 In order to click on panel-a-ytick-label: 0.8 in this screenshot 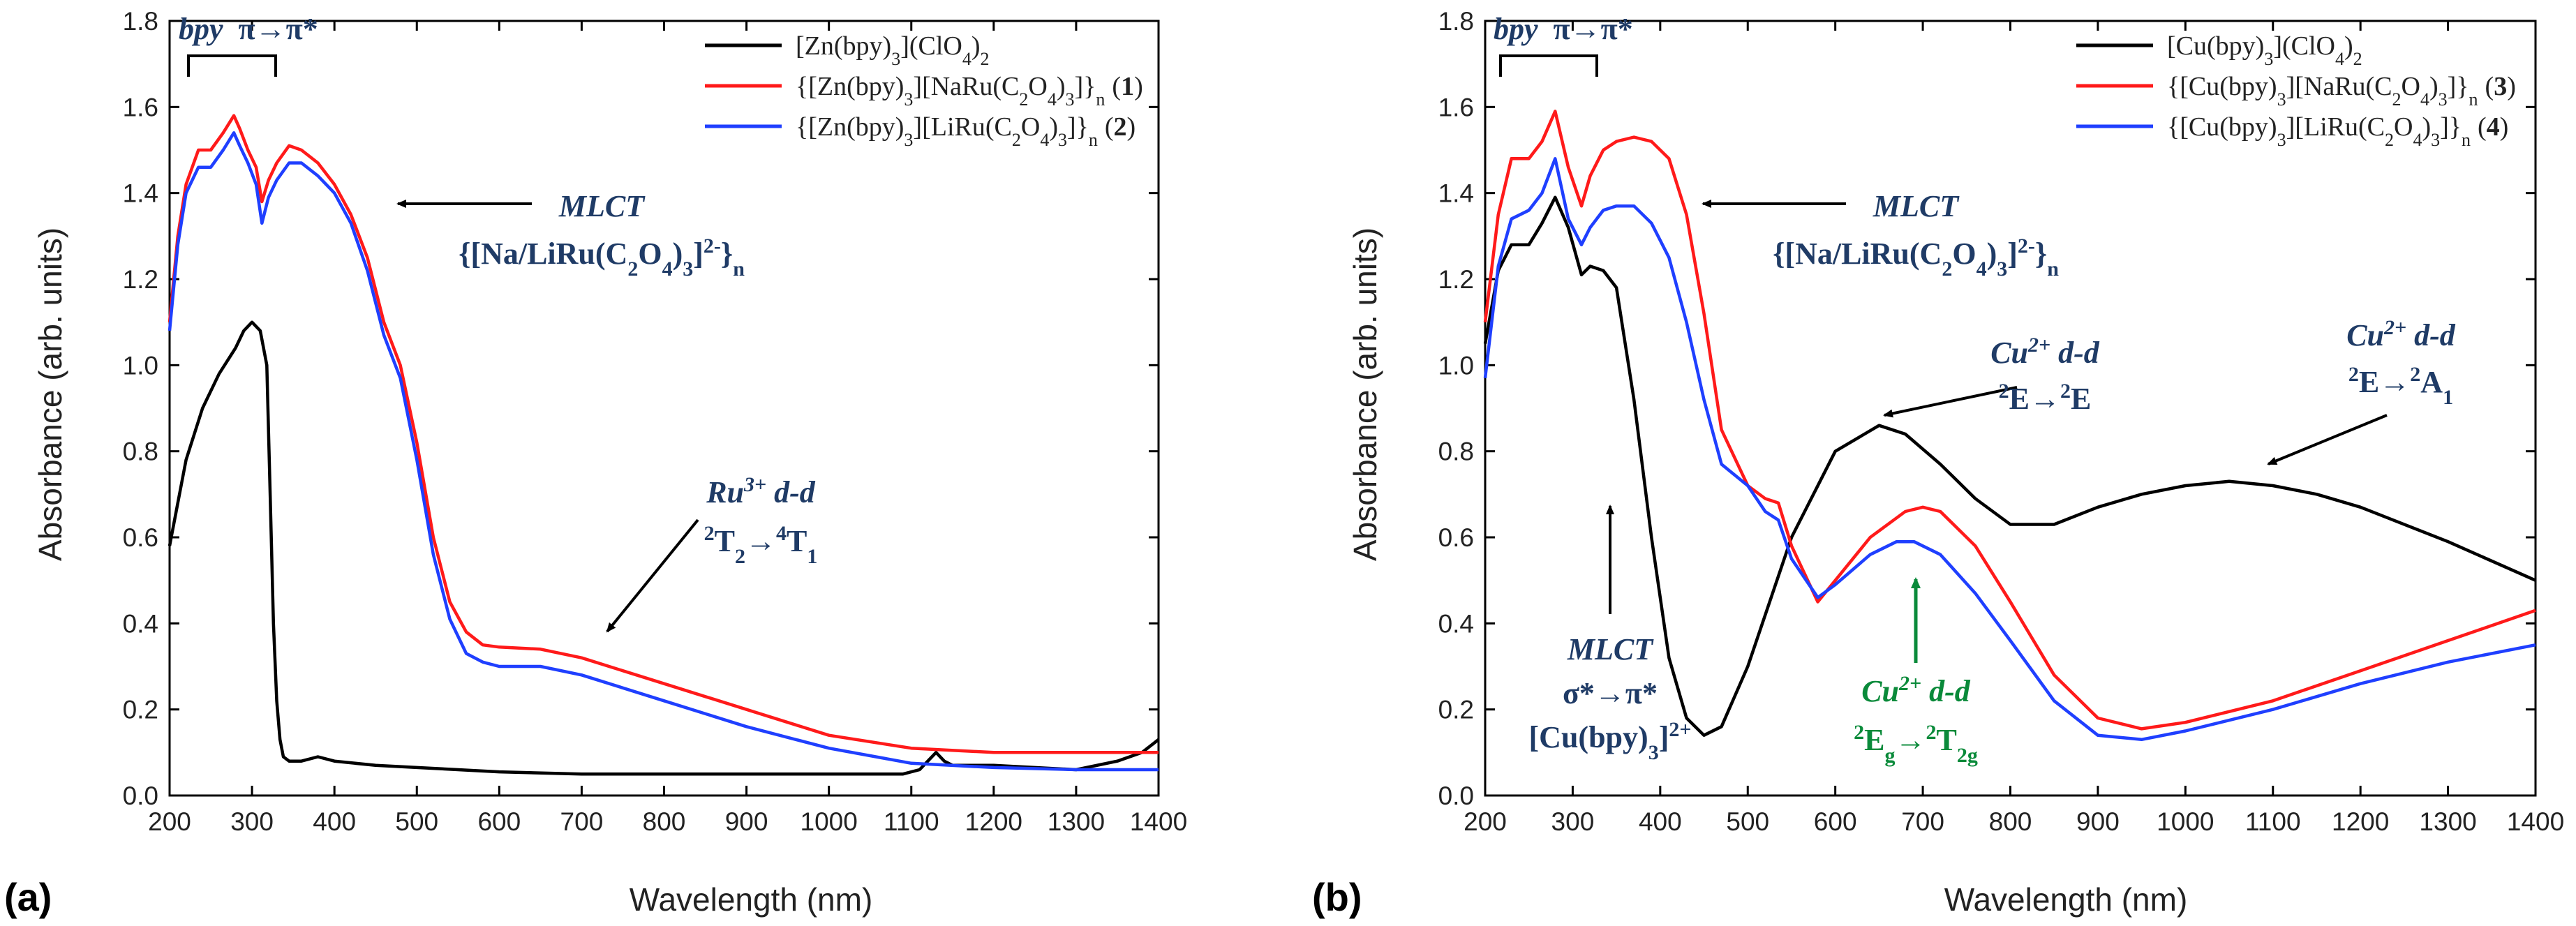, I will do `click(141, 452)`.